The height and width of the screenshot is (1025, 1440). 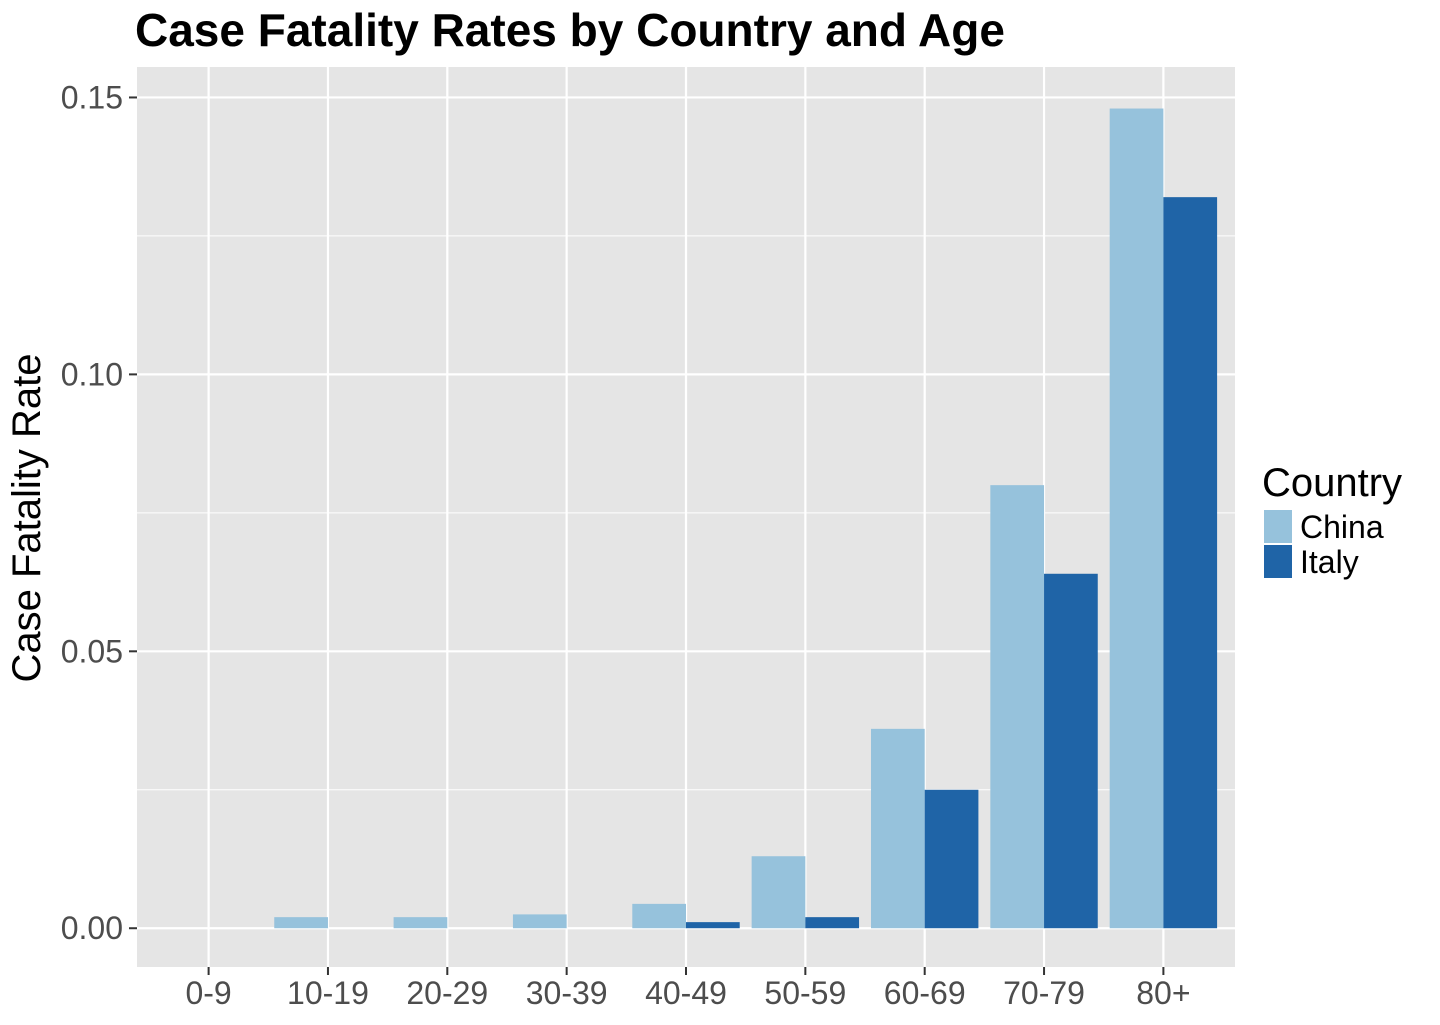 I want to click on legend-label-italy: Italy, so click(x=1329, y=562).